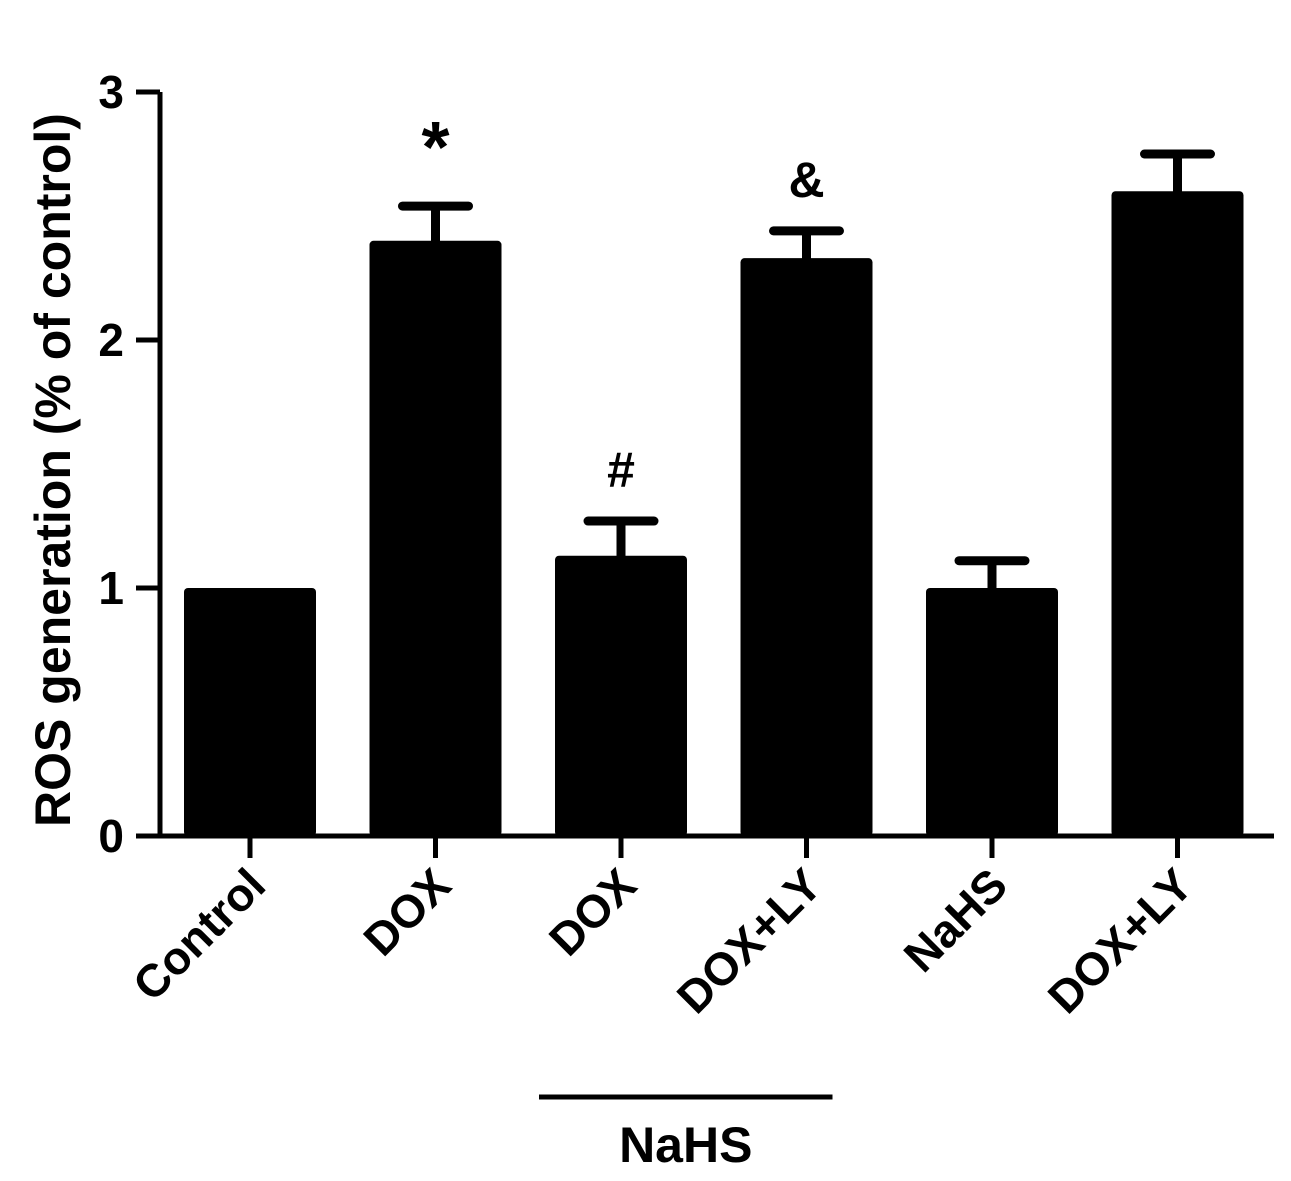  Describe the element at coordinates (806, 180) in the screenshot. I see `significance-mark: &` at that location.